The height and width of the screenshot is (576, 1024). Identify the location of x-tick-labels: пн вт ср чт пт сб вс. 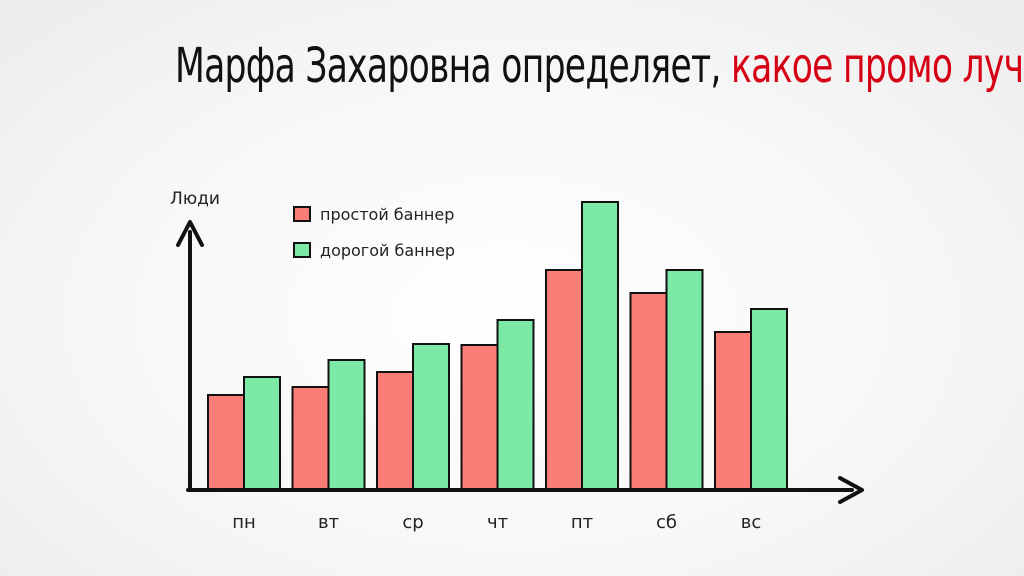
(496, 522).